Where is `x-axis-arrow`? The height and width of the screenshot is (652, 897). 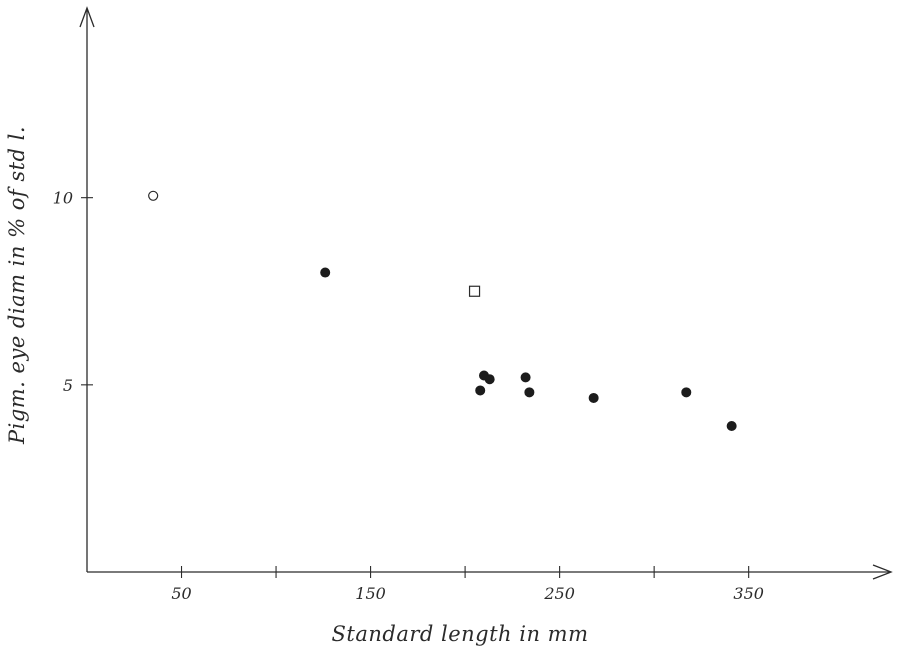
x-axis-arrow is located at coordinates (882, 572).